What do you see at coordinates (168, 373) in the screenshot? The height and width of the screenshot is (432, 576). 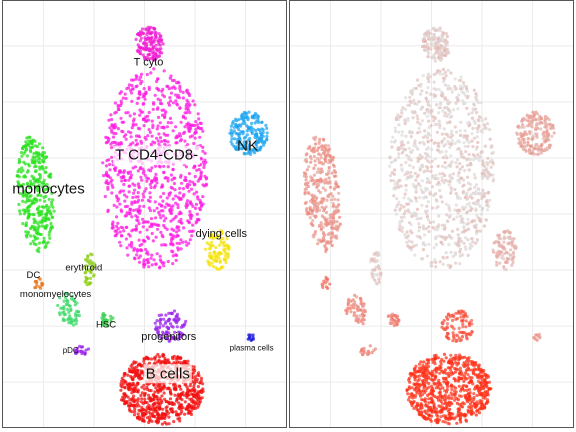 I see `cluster-label-b-cells: B cells` at bounding box center [168, 373].